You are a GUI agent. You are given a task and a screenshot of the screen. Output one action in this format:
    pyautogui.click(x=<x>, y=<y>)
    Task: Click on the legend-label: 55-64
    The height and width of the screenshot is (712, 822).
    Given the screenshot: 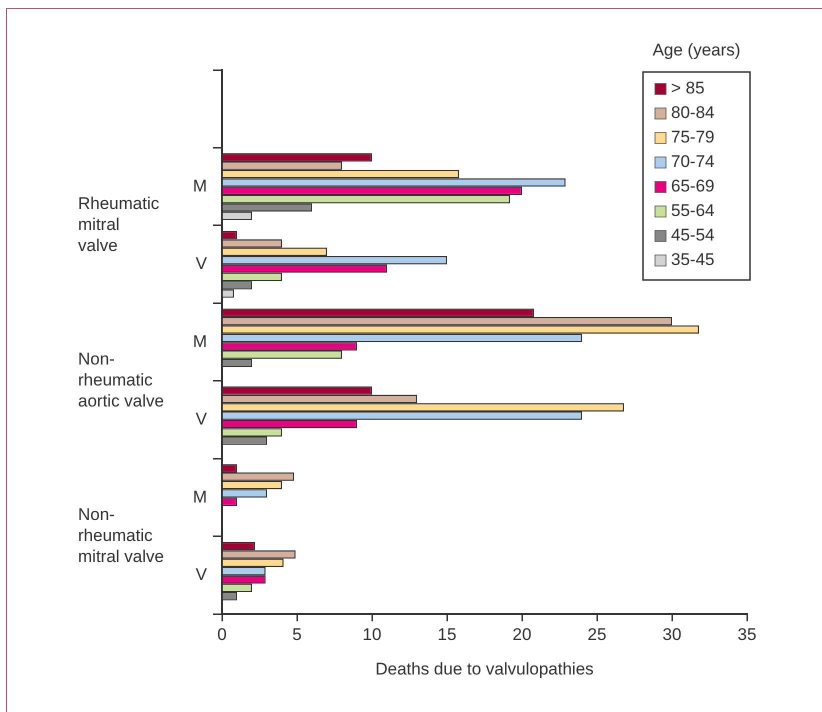 What is the action you would take?
    pyautogui.click(x=692, y=210)
    